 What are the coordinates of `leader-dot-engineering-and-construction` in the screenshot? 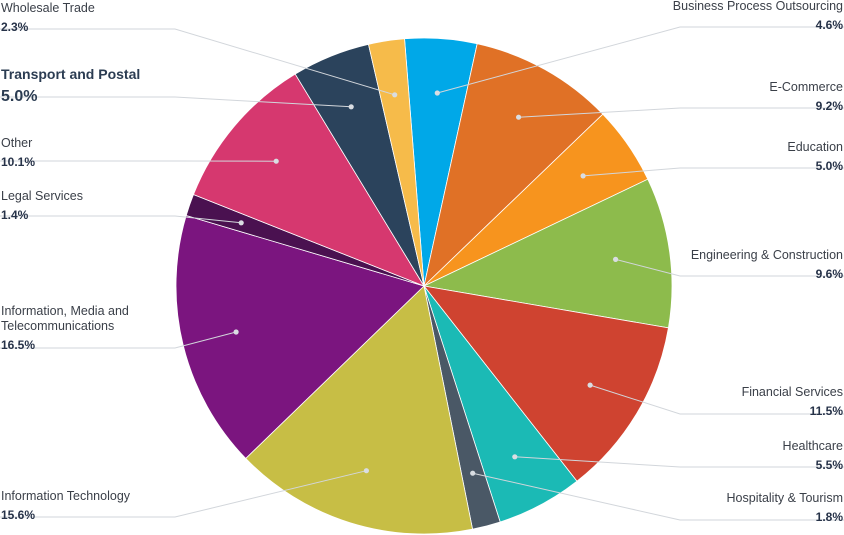 It's located at (616, 259).